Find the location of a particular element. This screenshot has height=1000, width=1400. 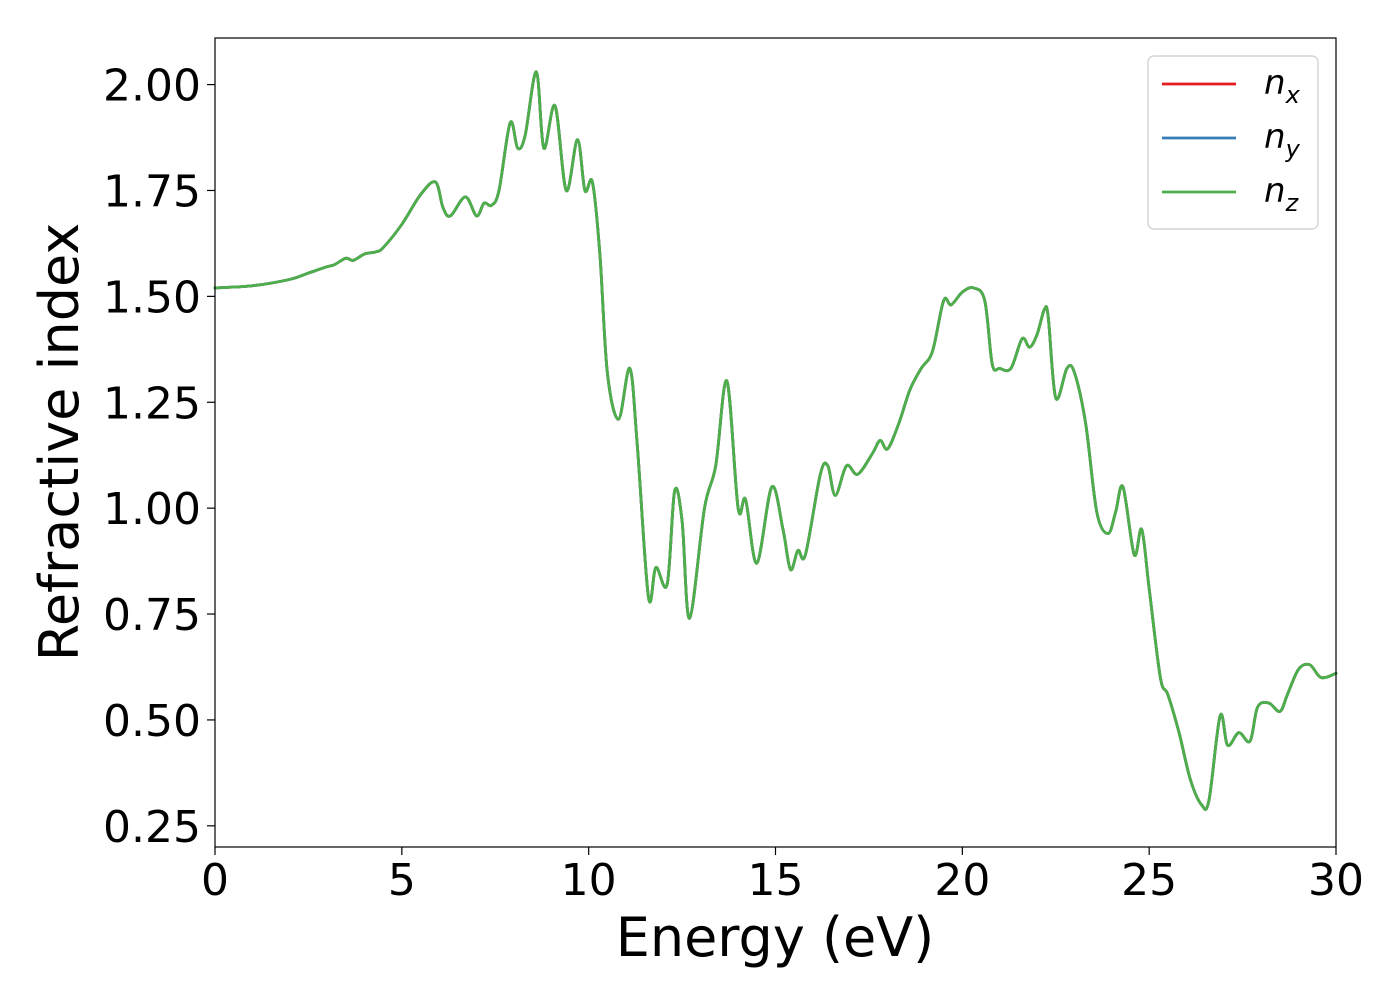

x-tick-label: 25 is located at coordinates (1149, 880).